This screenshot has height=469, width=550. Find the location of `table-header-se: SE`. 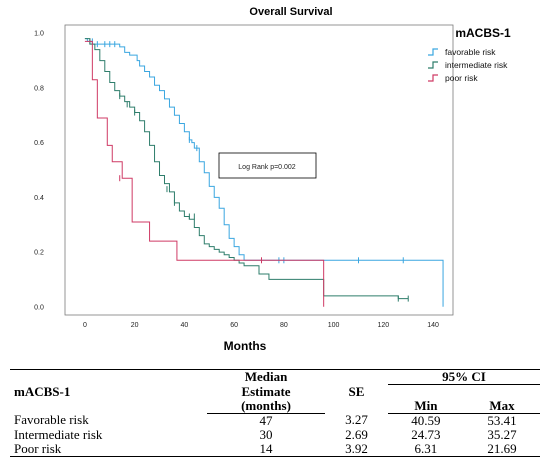

table-header-se: SE is located at coordinates (356, 391).